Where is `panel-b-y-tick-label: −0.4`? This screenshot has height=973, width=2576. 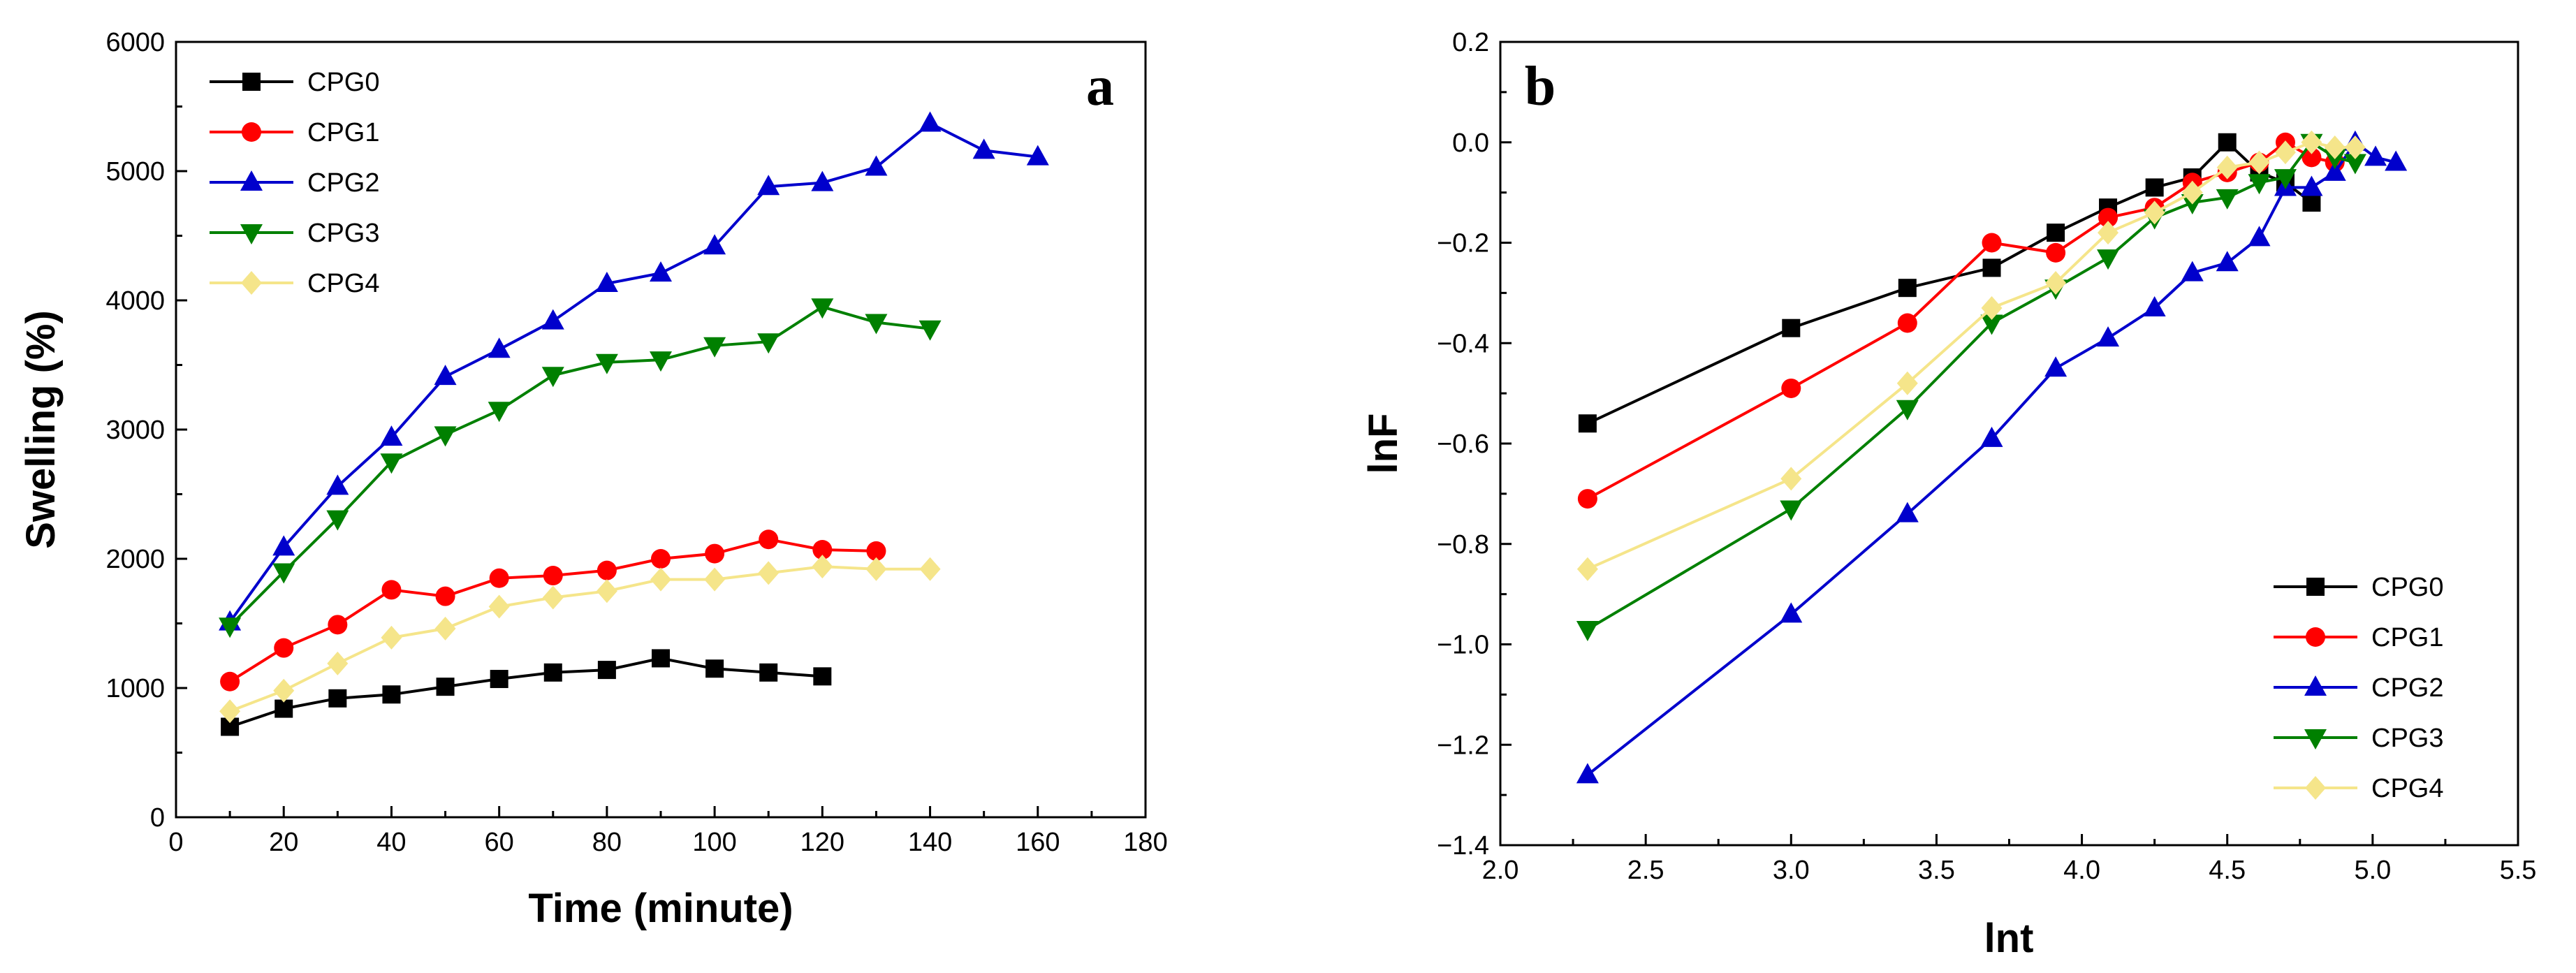 panel-b-y-tick-label: −0.4 is located at coordinates (1463, 343).